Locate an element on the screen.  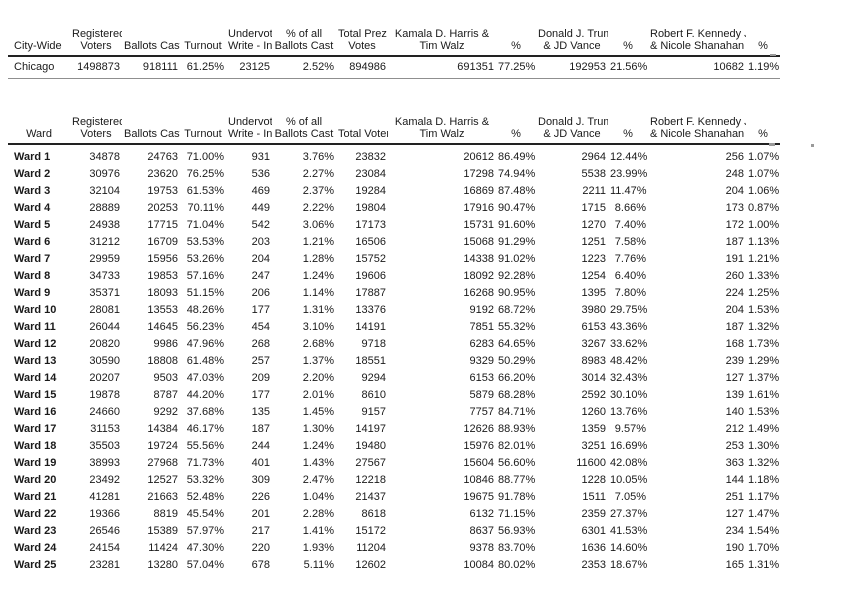
data-cell: 204 is located at coordinates (260, 259).